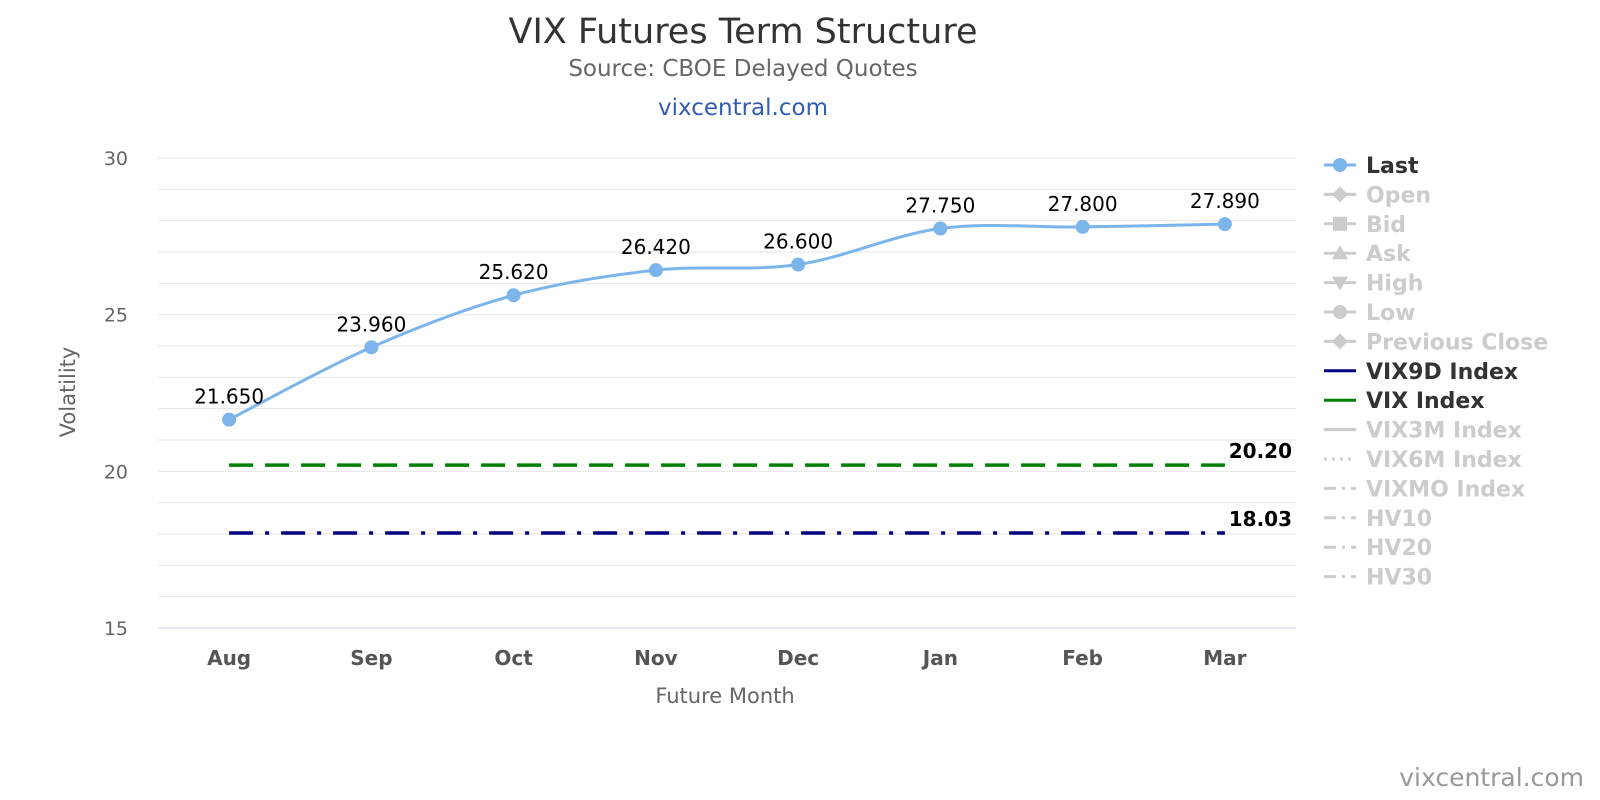 Image resolution: width=1600 pixels, height=800 pixels. I want to click on legend-item: VIX Index, so click(1404, 401).